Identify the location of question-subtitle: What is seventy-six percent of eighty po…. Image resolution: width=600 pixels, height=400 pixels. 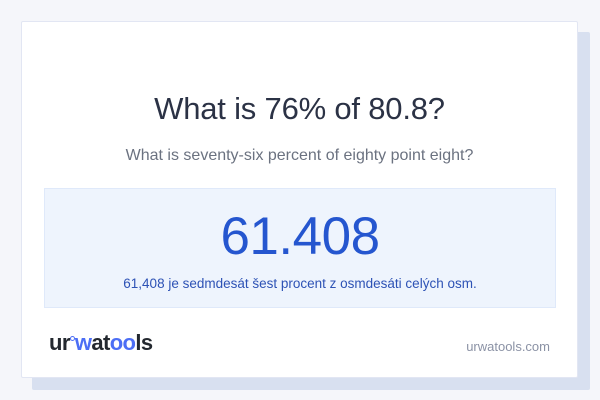
(299, 155).